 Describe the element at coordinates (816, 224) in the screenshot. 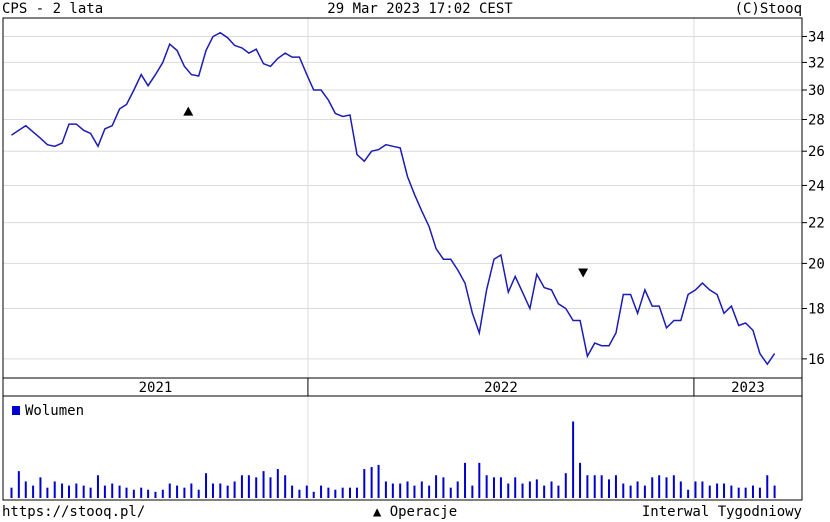

I see `y-tick-label: 22` at that location.